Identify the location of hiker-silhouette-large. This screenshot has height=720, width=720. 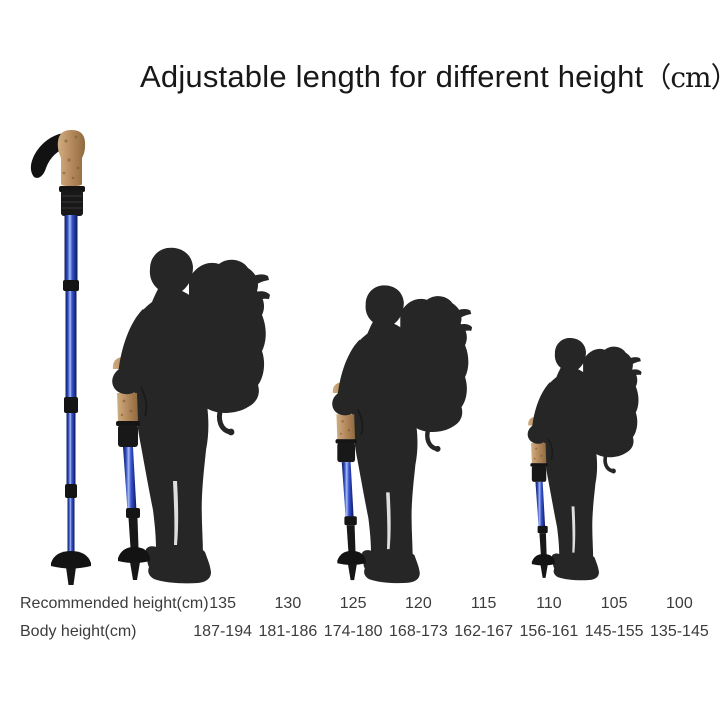
(189, 416).